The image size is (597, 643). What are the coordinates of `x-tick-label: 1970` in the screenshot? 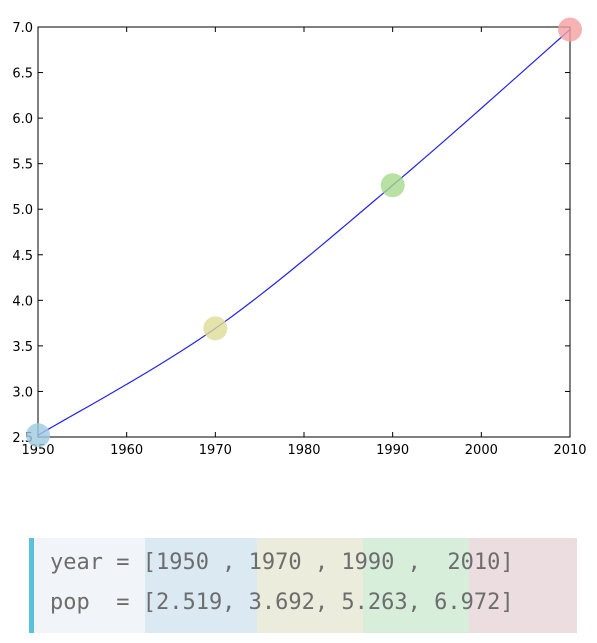 It's located at (215, 450).